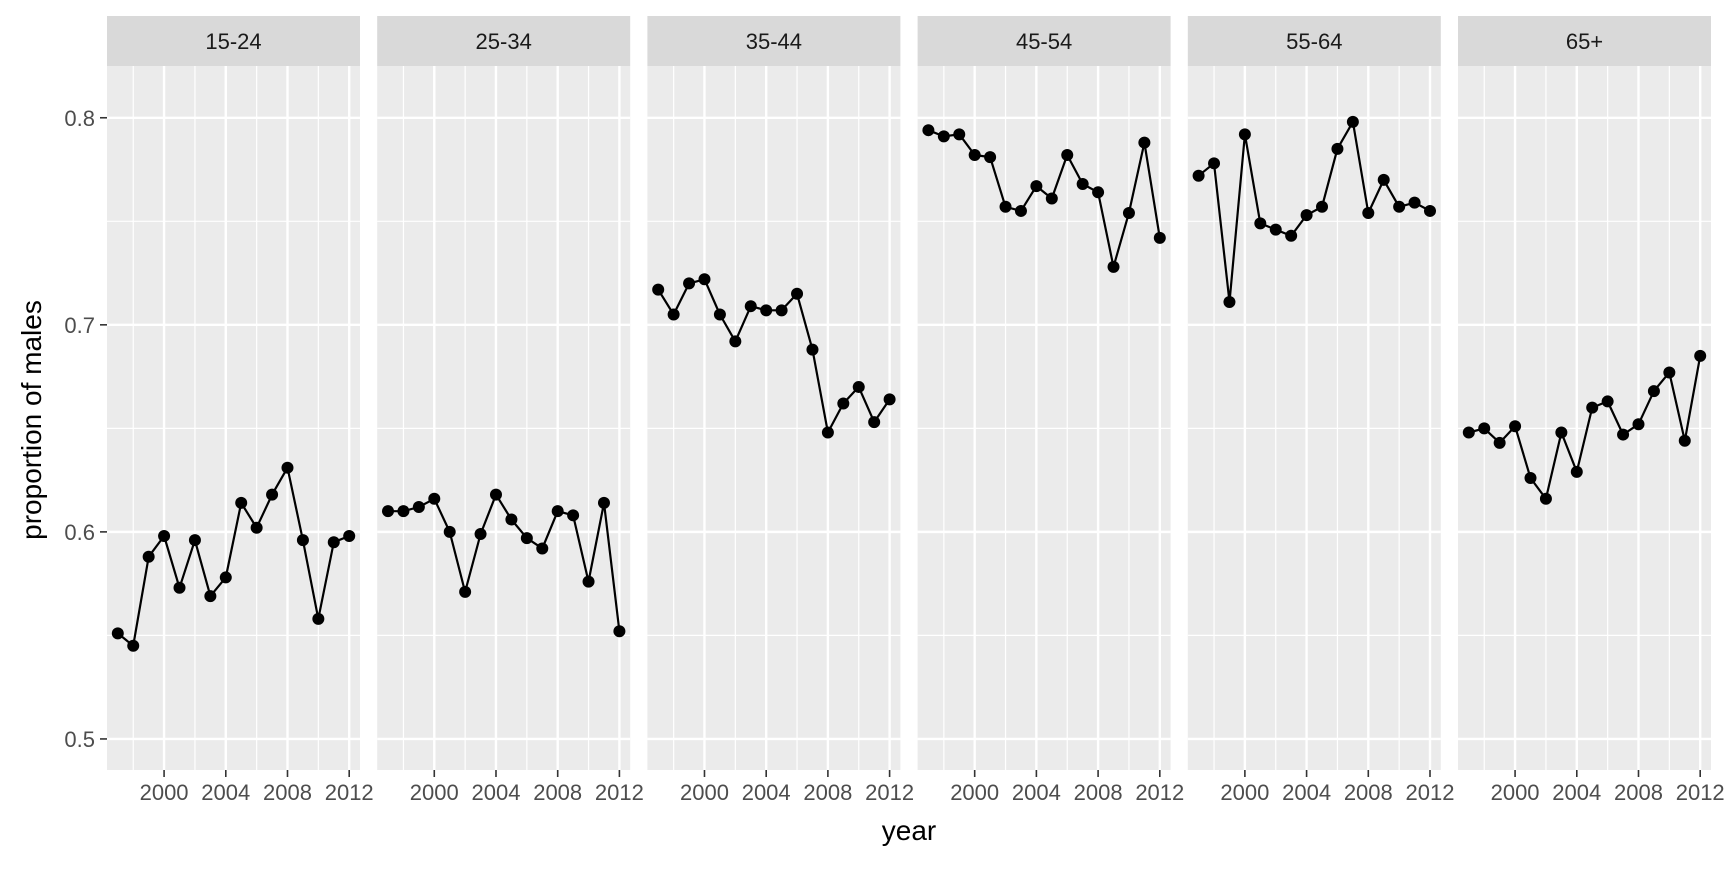  I want to click on facet-panel: 65+ 2000 2004 2008 2012, so click(1591, 410).